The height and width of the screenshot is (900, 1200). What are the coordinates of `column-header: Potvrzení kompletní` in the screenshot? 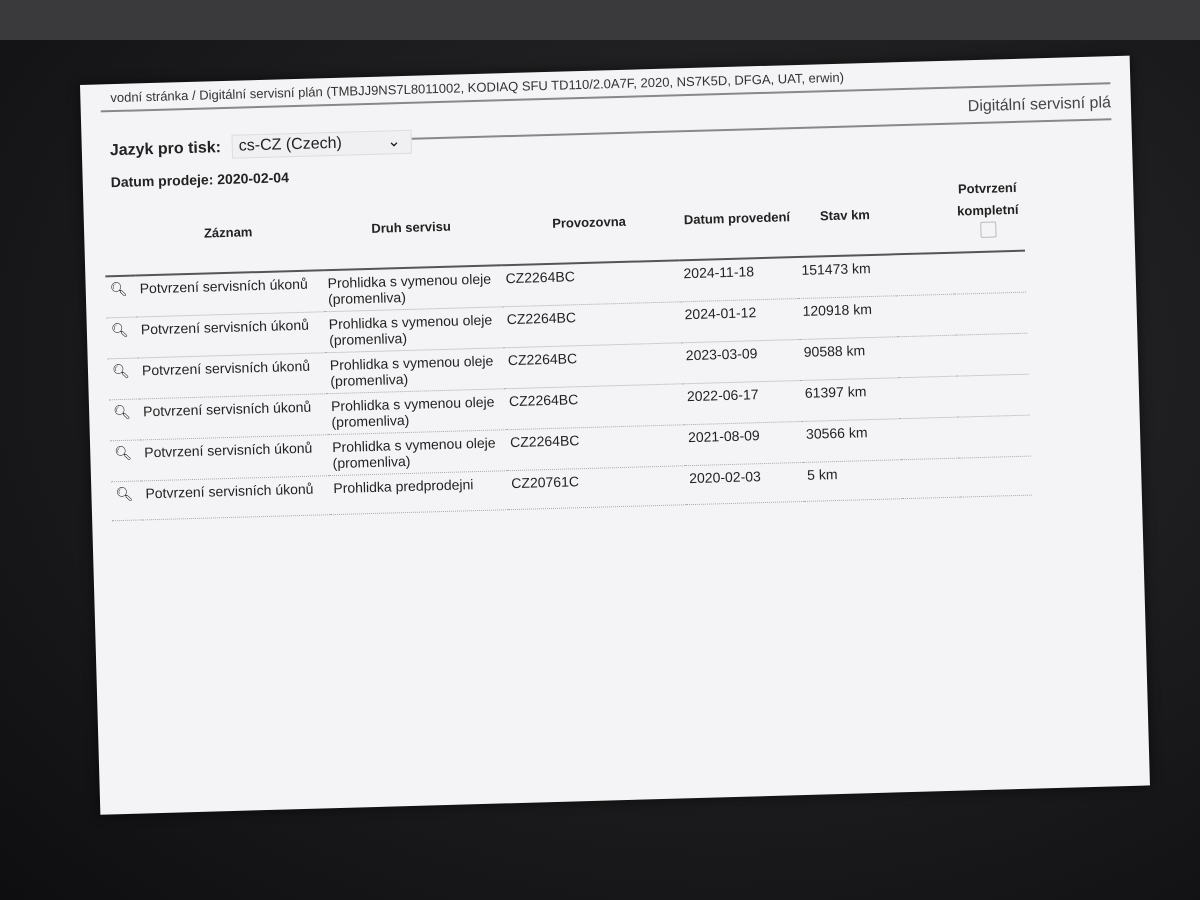 It's located at (987, 199).